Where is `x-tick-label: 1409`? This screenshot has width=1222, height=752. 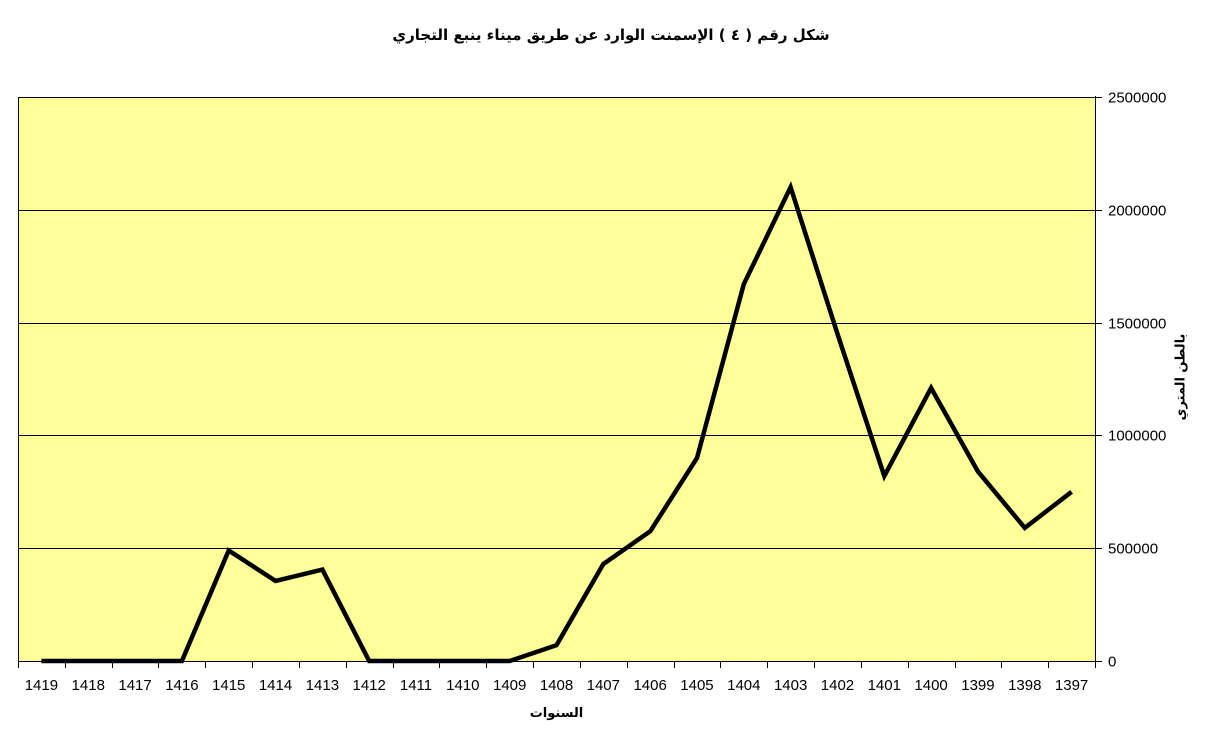
x-tick-label: 1409 is located at coordinates (509, 685).